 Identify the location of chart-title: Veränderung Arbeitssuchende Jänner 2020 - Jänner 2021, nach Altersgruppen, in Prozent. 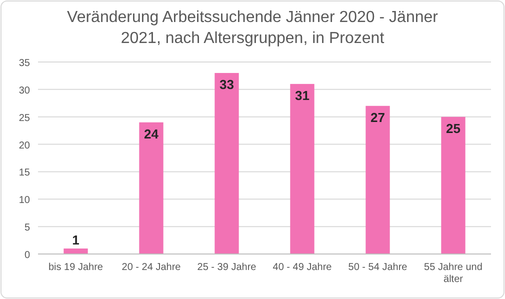
(253, 28).